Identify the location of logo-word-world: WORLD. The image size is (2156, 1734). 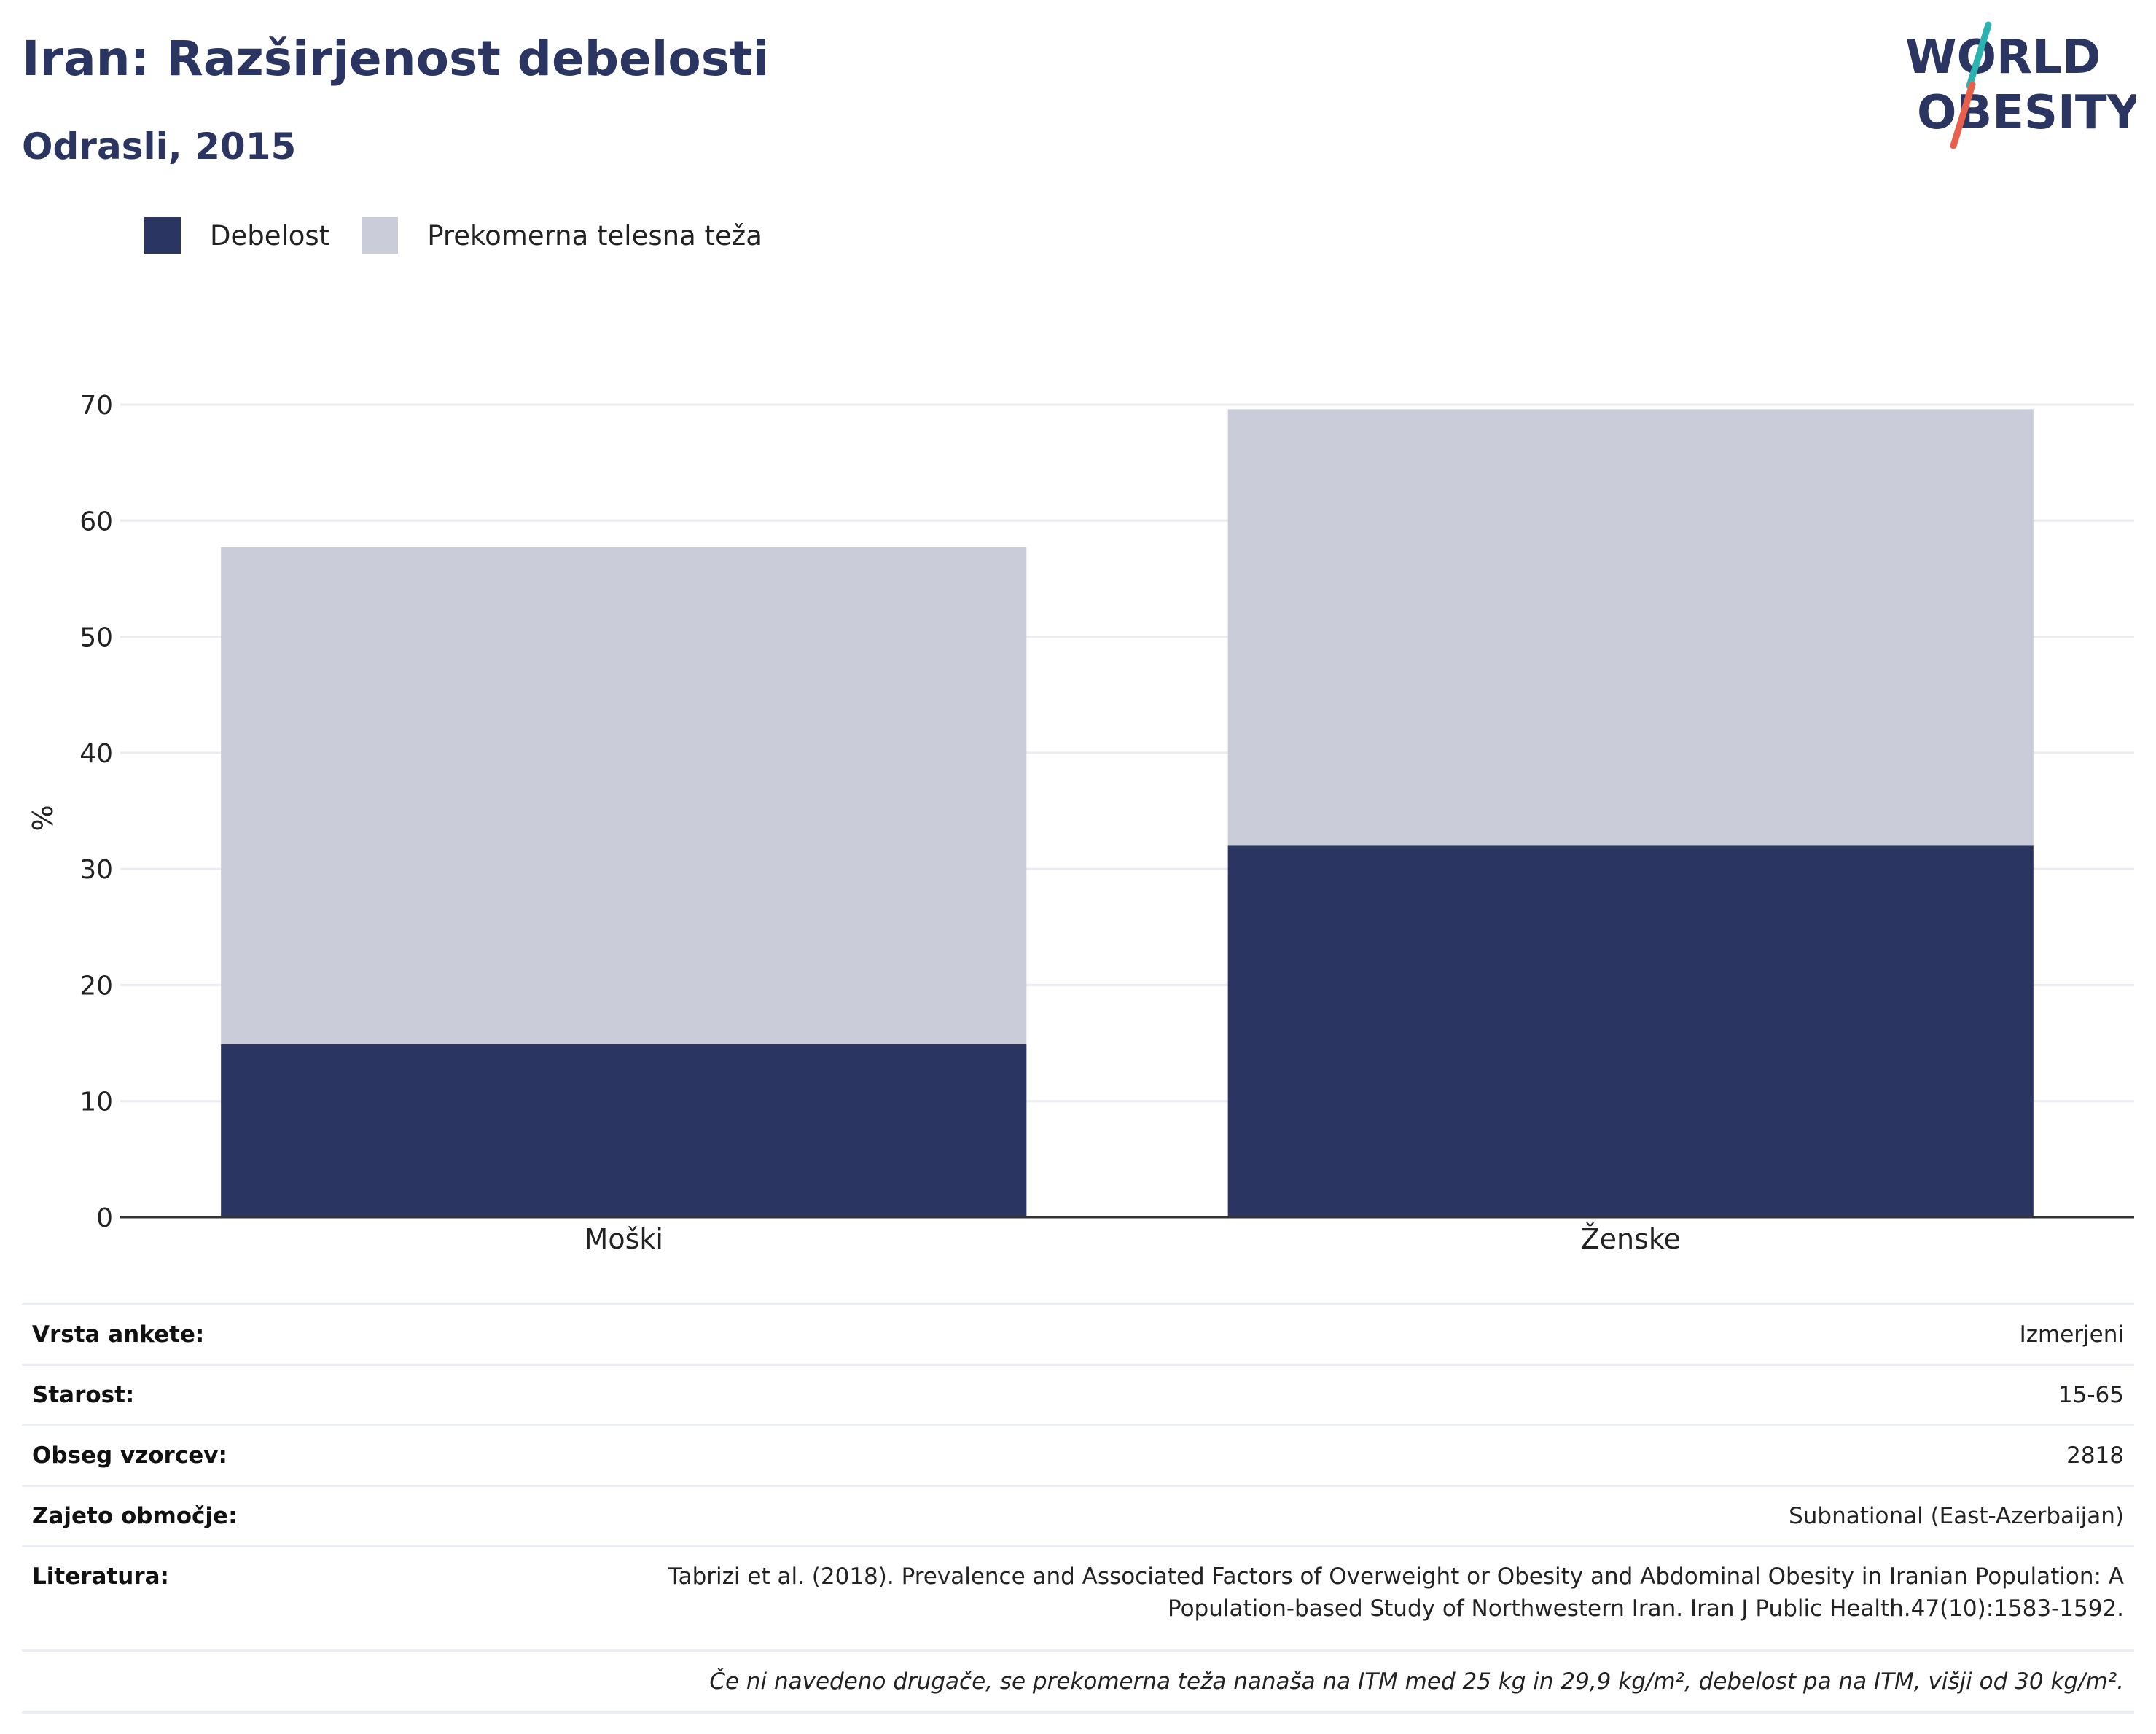
(2003, 58).